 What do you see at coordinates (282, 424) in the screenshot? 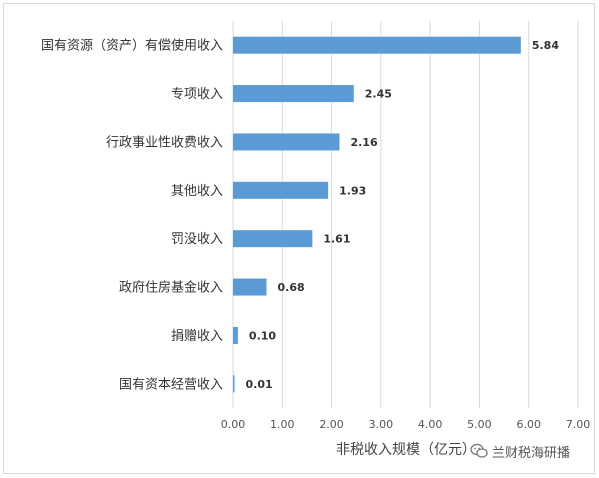
I see `x-tick-label: 1.00` at bounding box center [282, 424].